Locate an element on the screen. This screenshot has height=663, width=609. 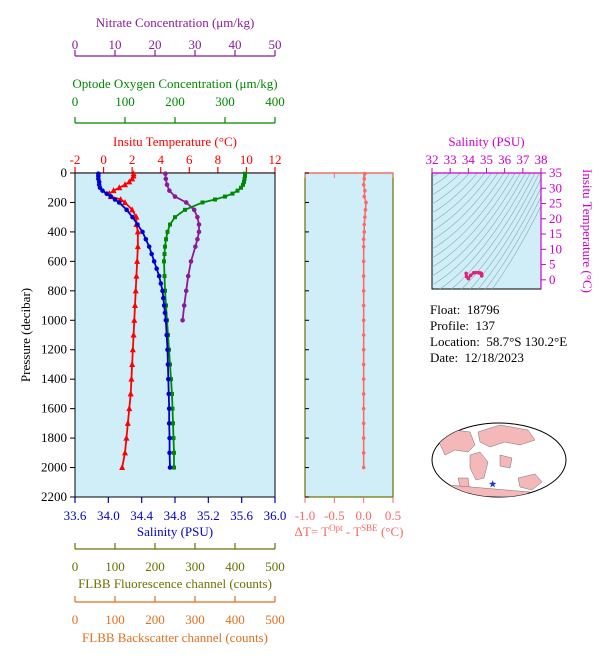
ts-x-tick-label: 35 is located at coordinates (486, 159).